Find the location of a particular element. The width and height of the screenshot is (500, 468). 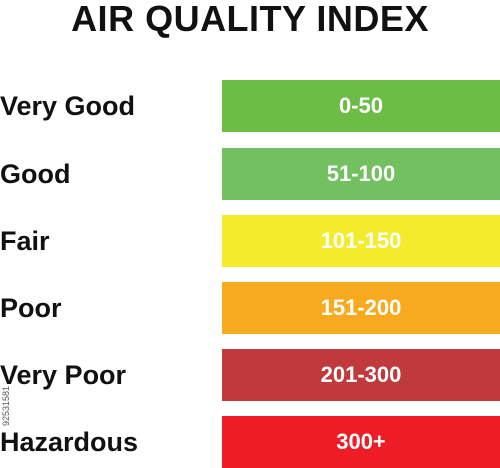

aqi-range-bar: 300+ is located at coordinates (361, 442).